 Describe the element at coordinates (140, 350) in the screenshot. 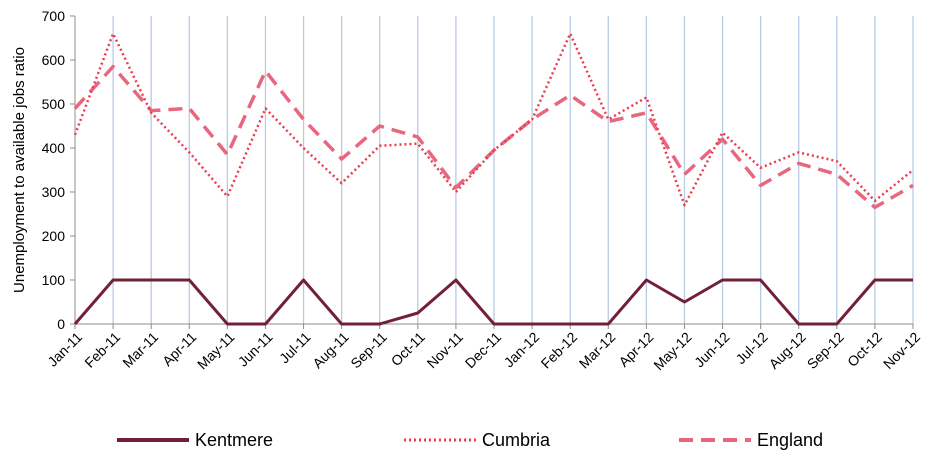

I see `x-tick-label: Mar-11` at that location.